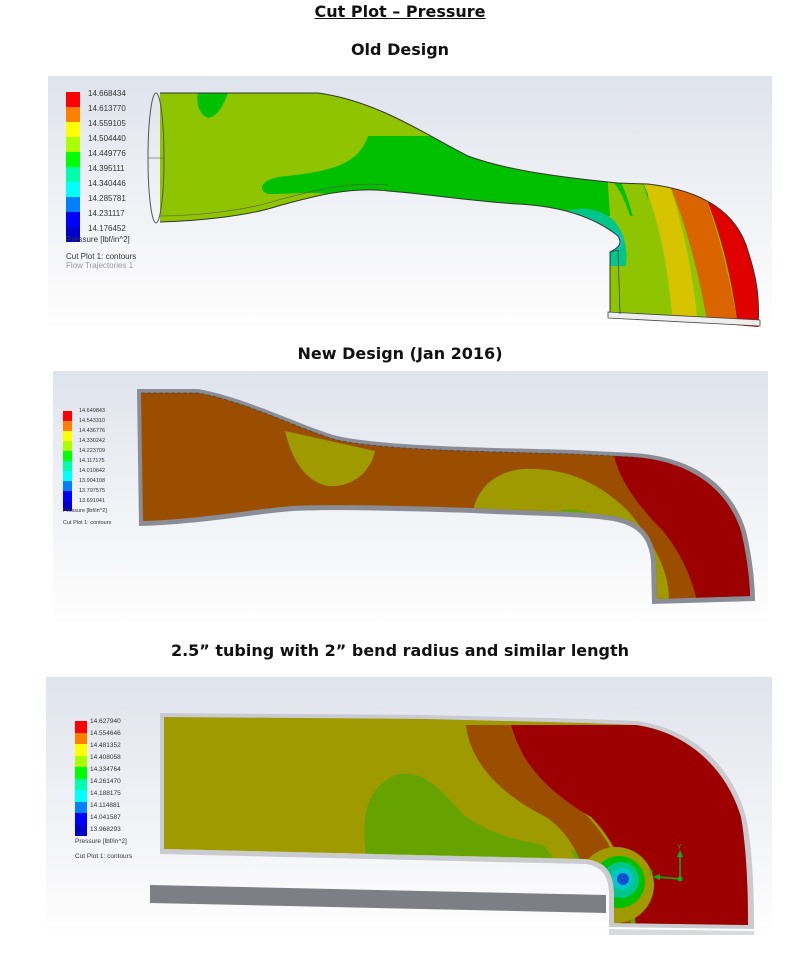  What do you see at coordinates (107, 198) in the screenshot?
I see `legend-tick: 14.285781` at bounding box center [107, 198].